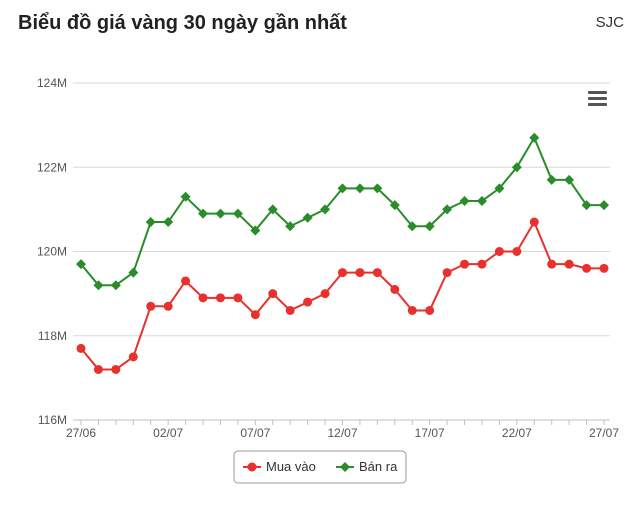  What do you see at coordinates (81, 433) in the screenshot?
I see `x-tick-label: 27/06` at bounding box center [81, 433].